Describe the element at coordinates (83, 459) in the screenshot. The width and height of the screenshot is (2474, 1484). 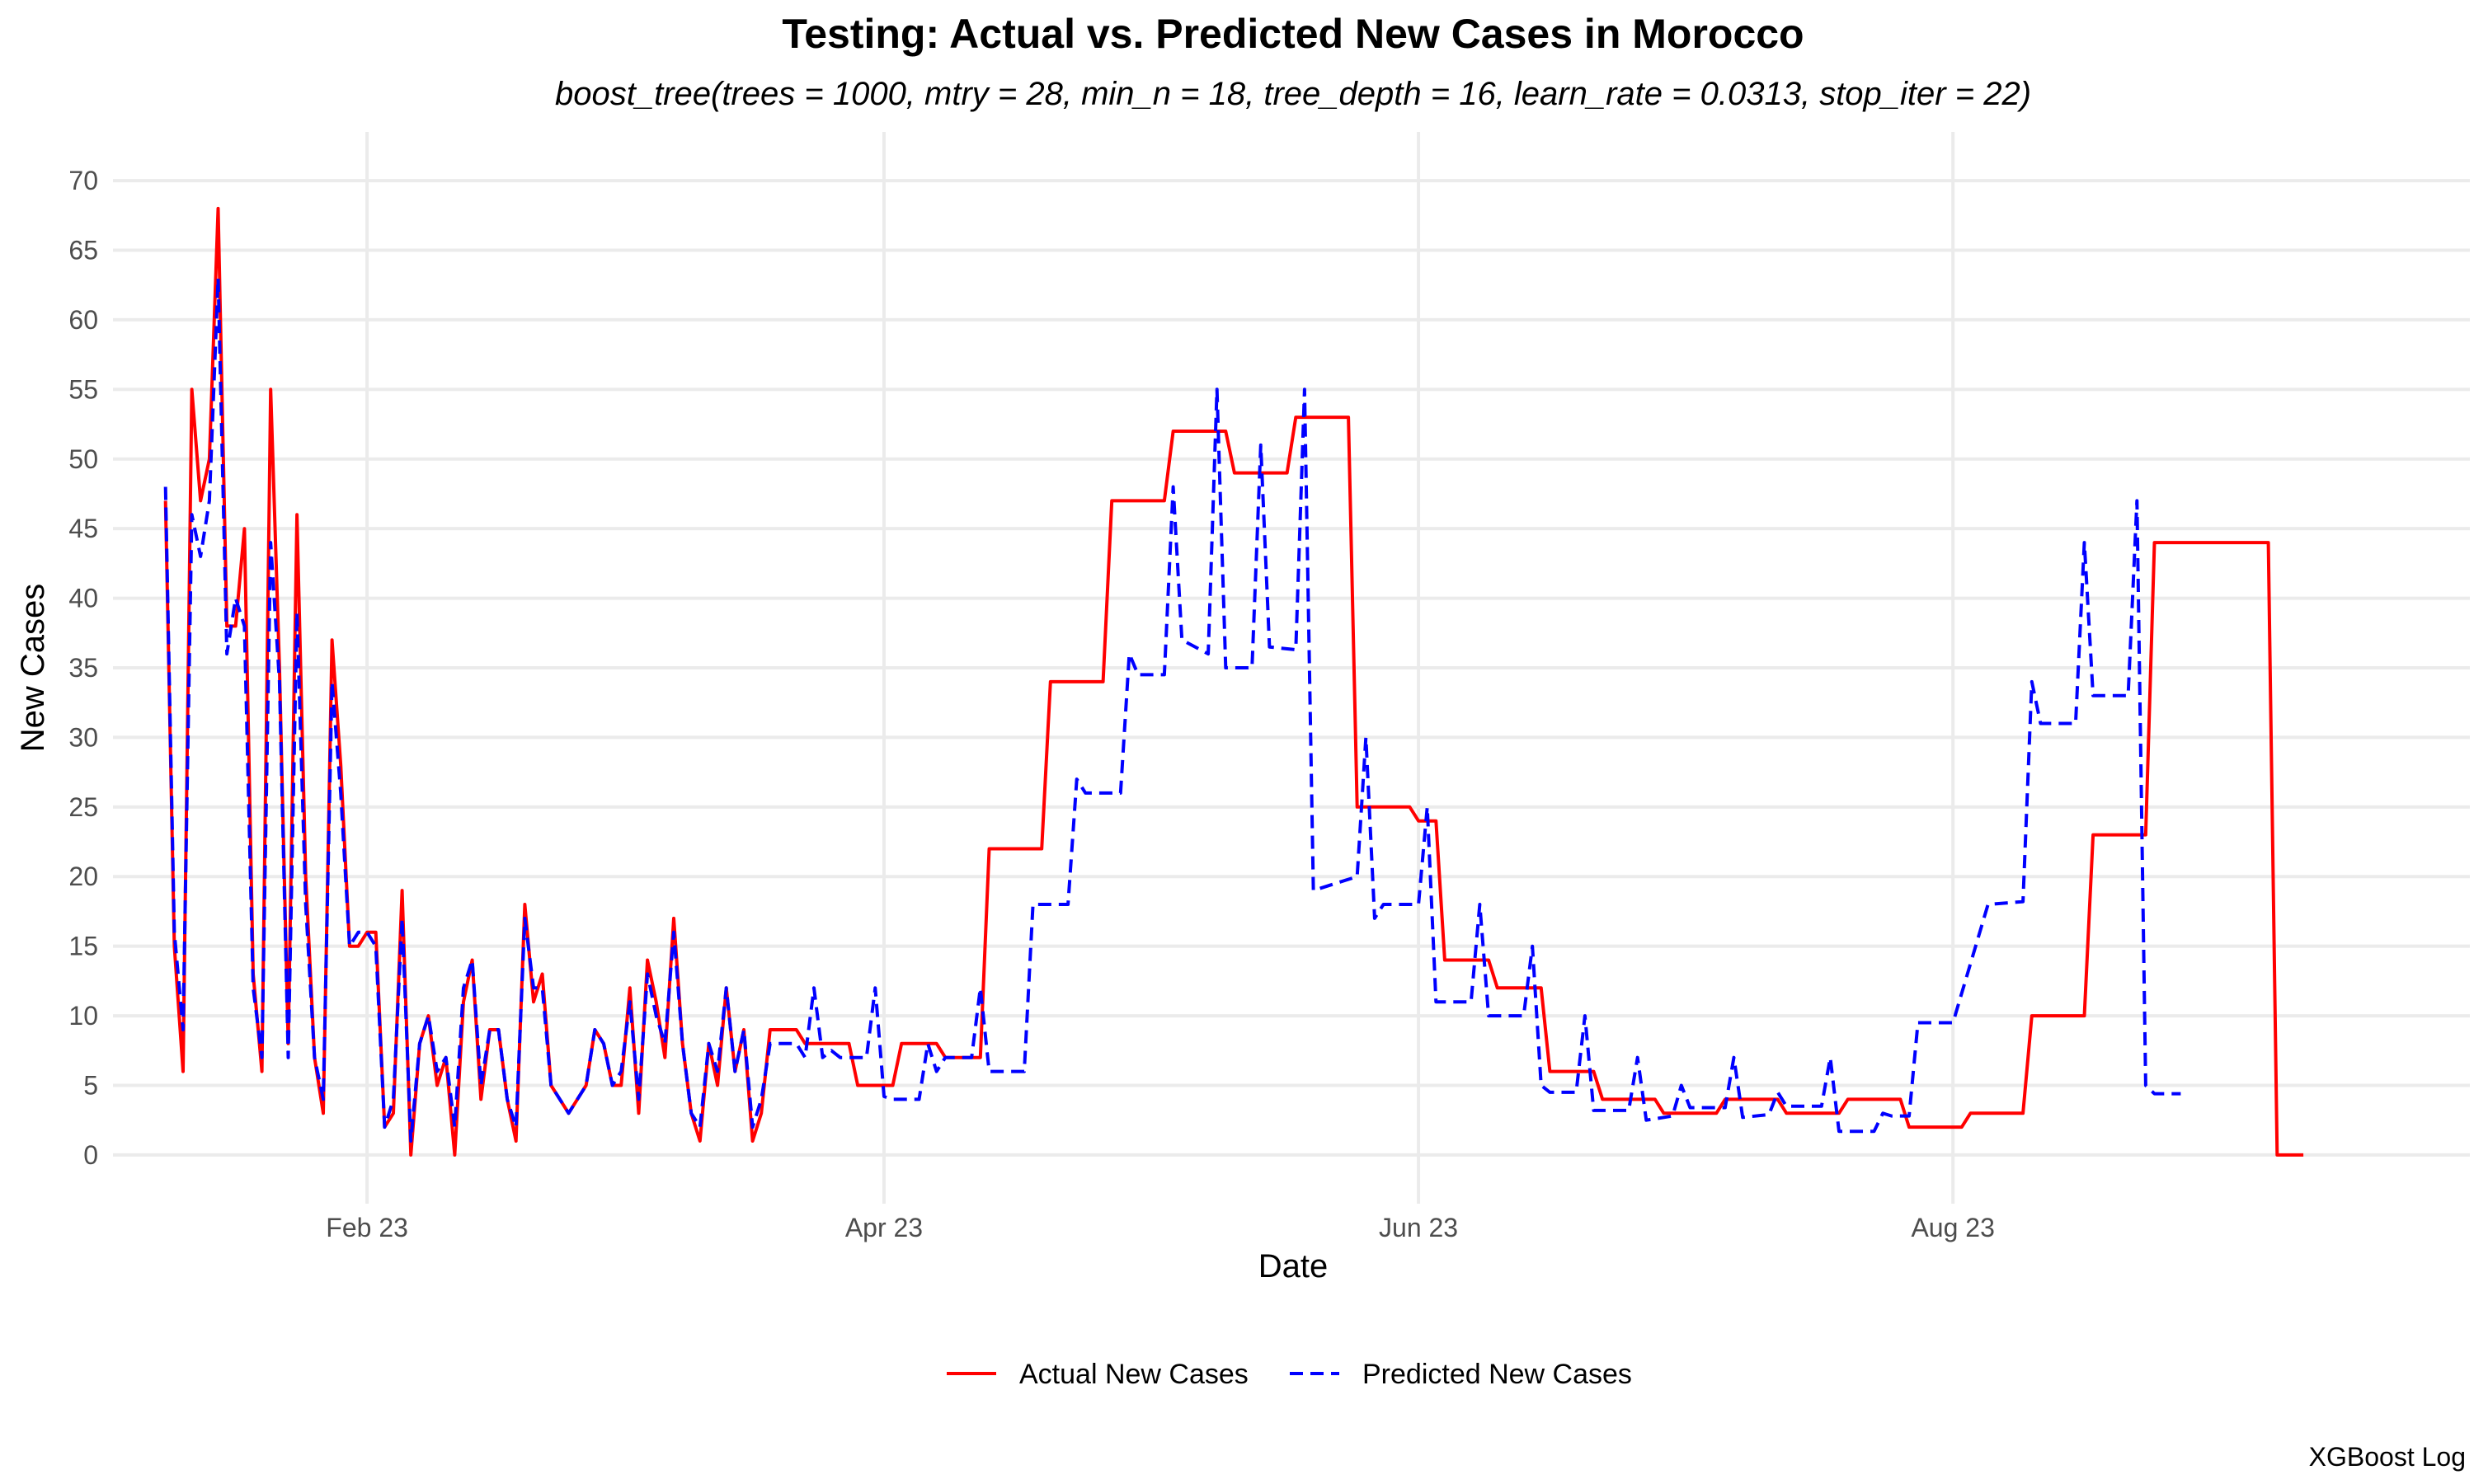
I see `y-tick-label: 50` at that location.